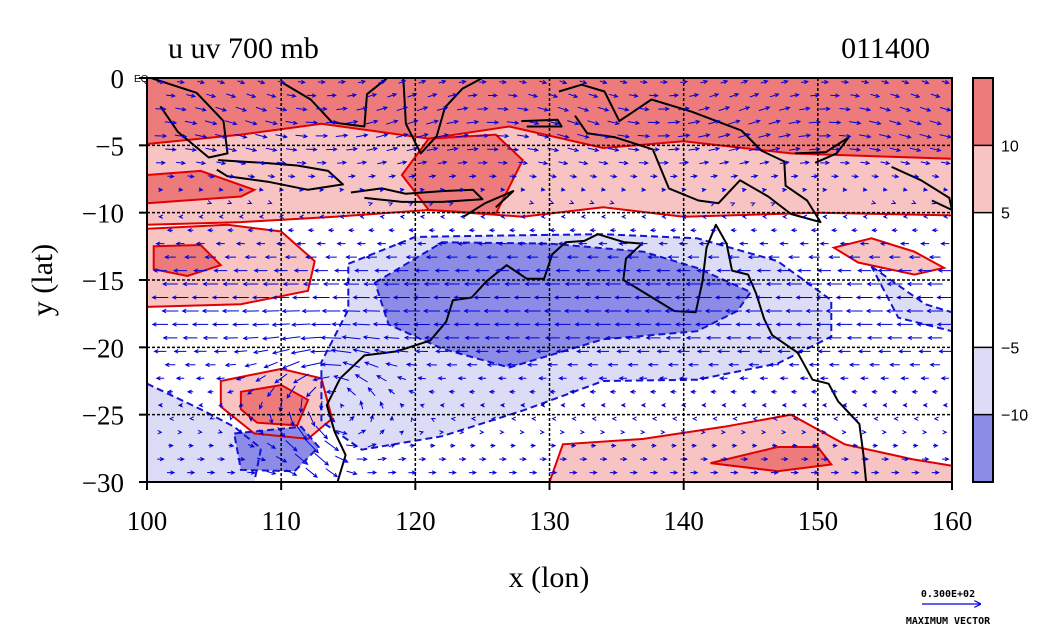 This screenshot has width=1056, height=631. I want to click on coastline-timor, so click(489, 204).